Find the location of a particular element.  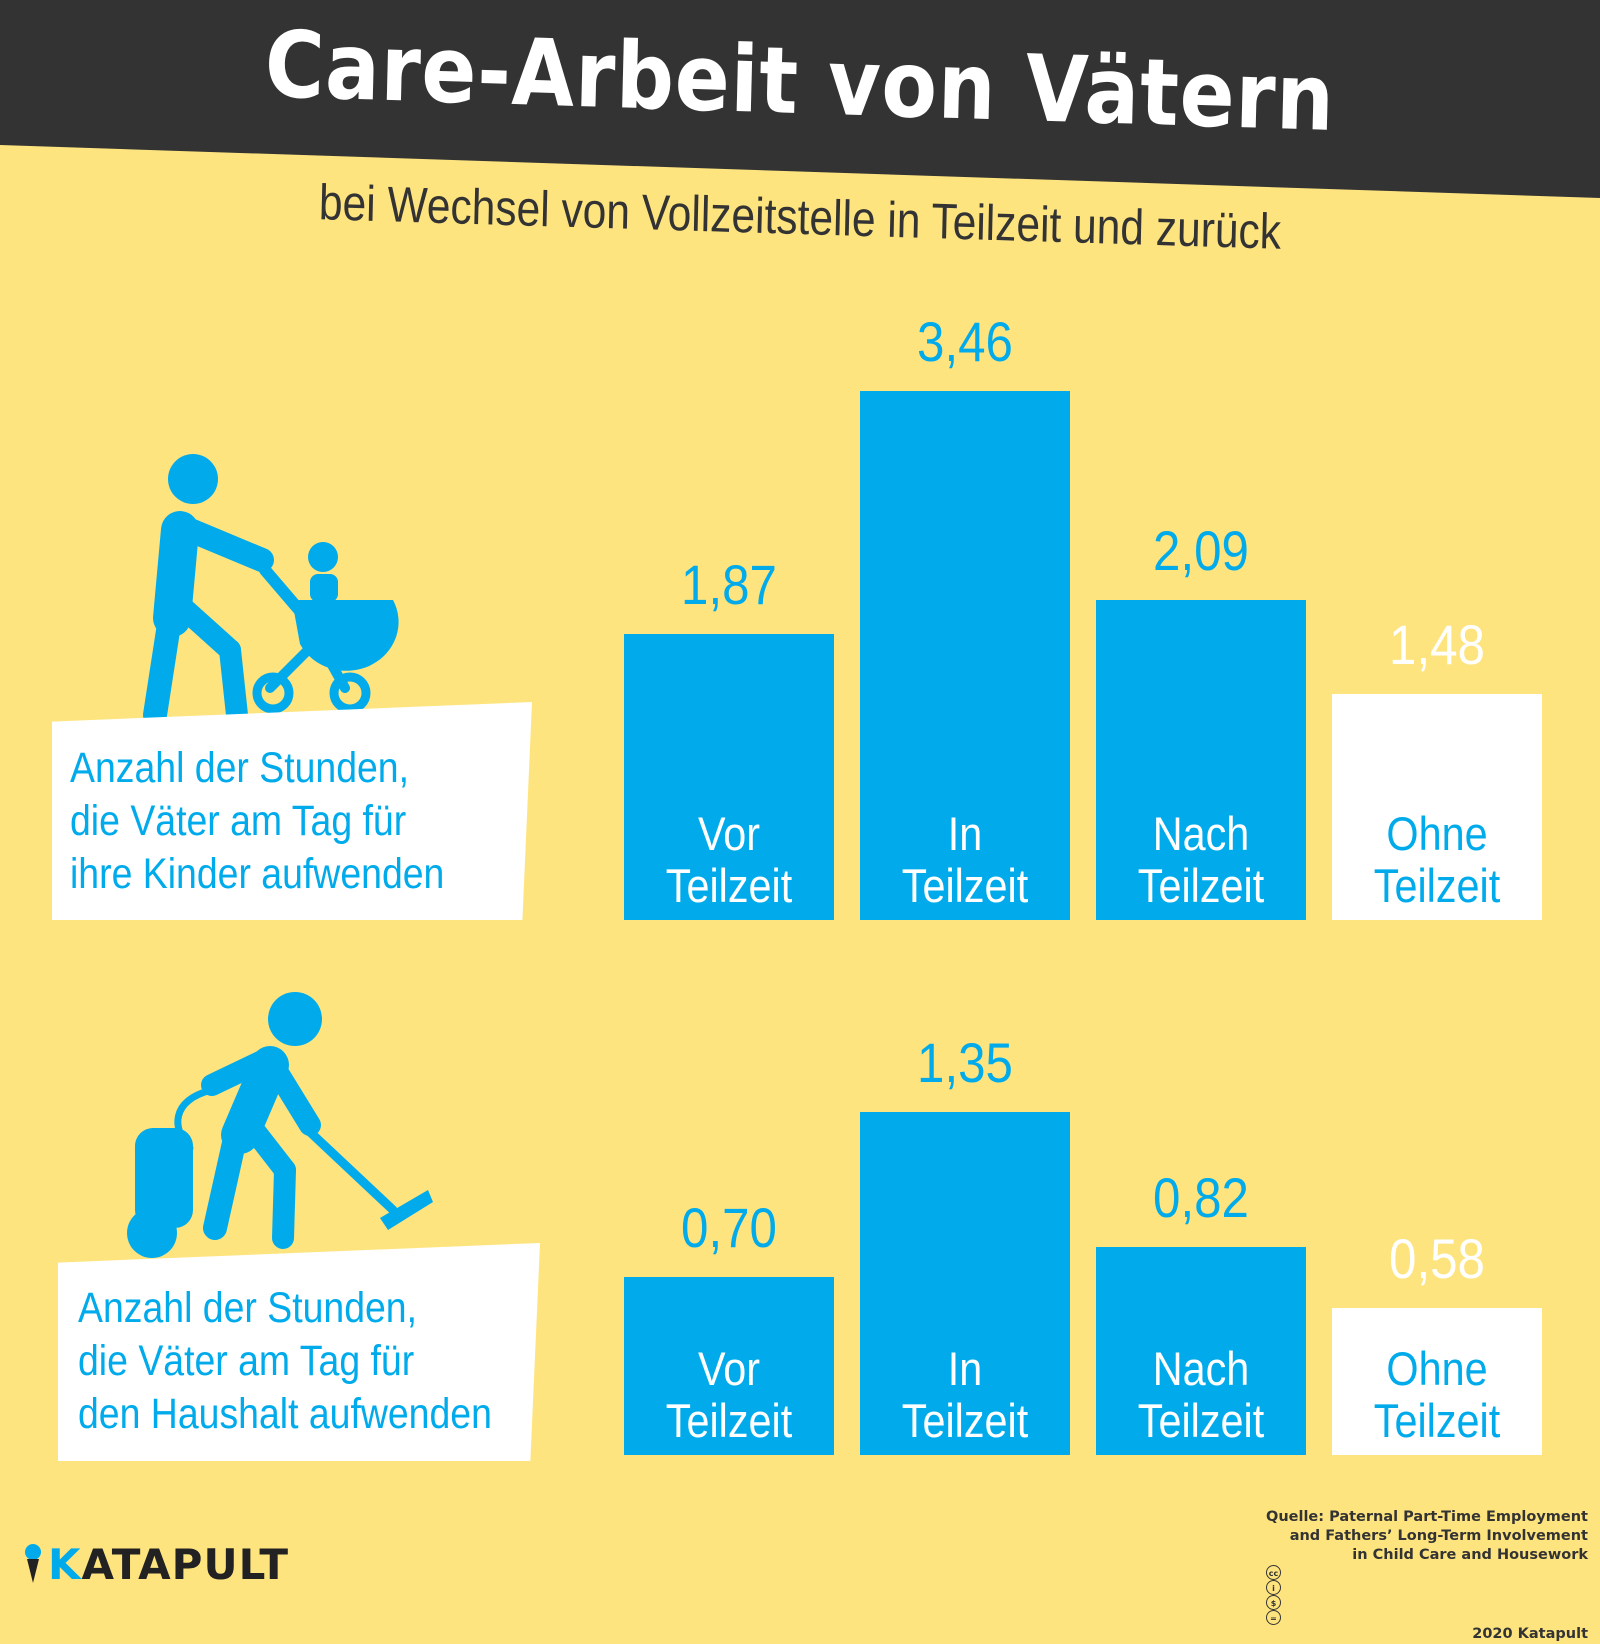

katapult-logo: KATAPULT is located at coordinates (153, 1564).